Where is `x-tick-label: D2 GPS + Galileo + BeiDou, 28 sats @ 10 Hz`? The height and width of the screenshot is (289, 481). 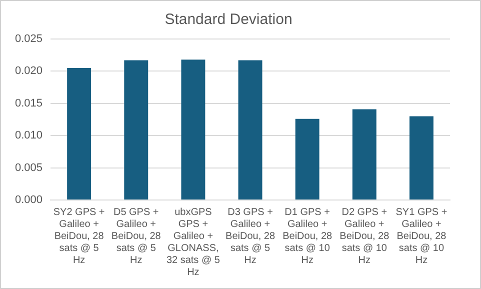 x-tick-label: D2 GPS + Galileo + BeiDou, 28 sats @ 10 Hz is located at coordinates (365, 236).